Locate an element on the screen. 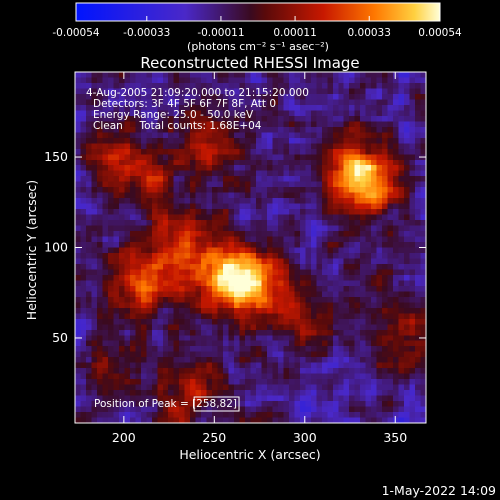 The width and height of the screenshot is (500, 500). x-tick-label: 350 is located at coordinates (395, 437).